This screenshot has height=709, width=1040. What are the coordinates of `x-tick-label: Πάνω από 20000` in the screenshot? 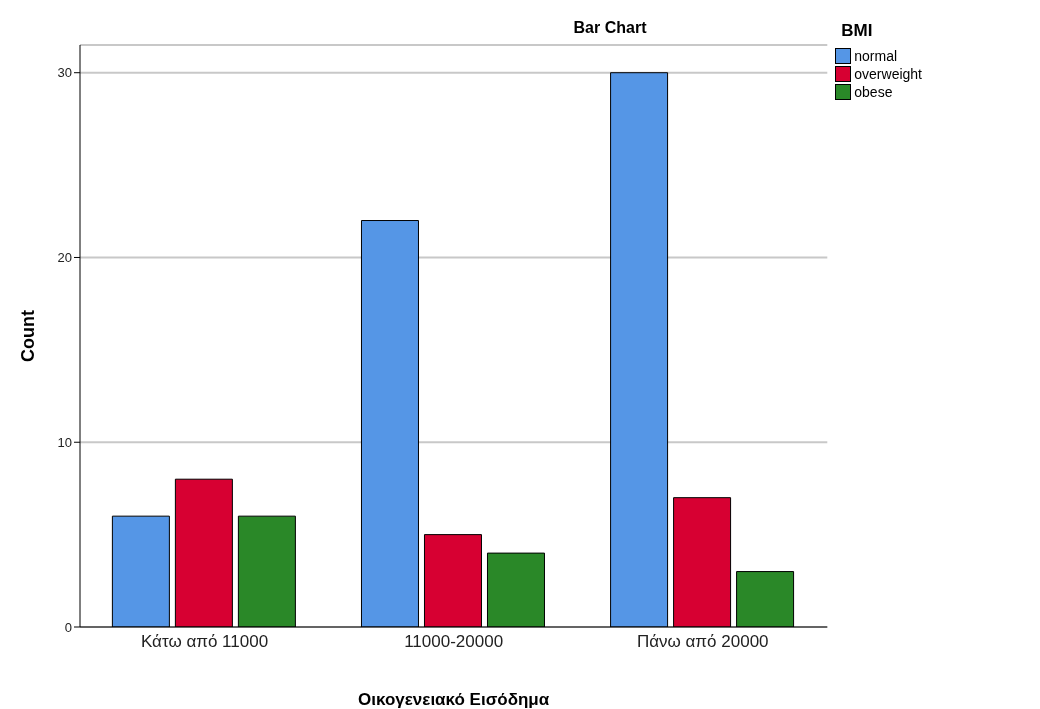 It's located at (702, 642).